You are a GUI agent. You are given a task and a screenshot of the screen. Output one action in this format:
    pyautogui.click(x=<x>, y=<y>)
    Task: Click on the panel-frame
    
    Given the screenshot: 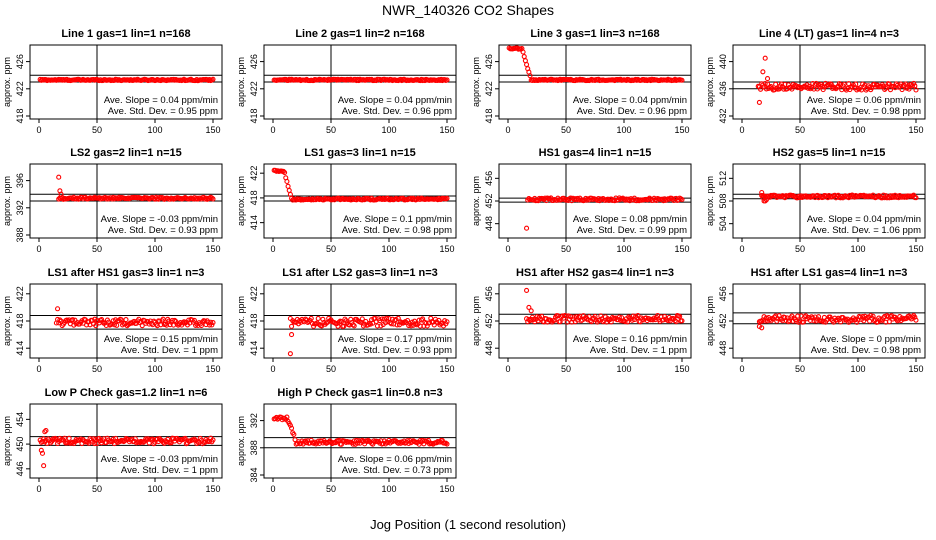 What is the action you would take?
    pyautogui.click(x=360, y=441)
    